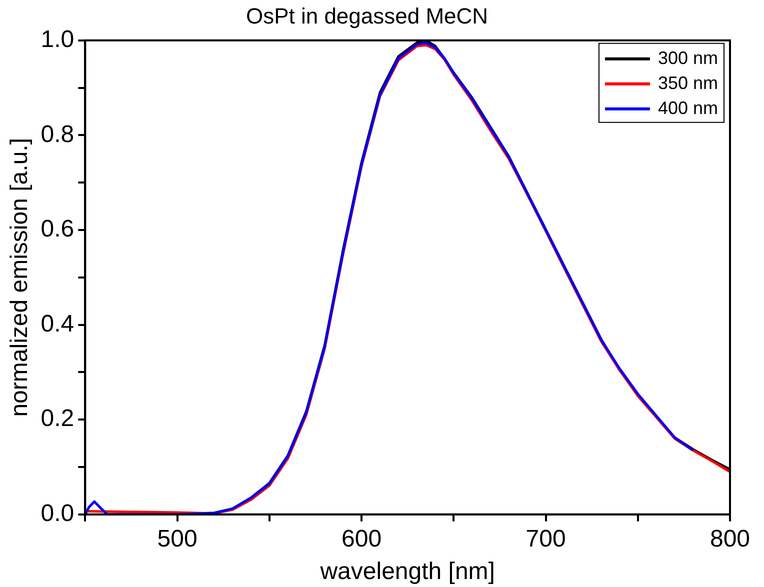 The height and width of the screenshot is (587, 764). I want to click on x-tick-label: 600, so click(362, 538).